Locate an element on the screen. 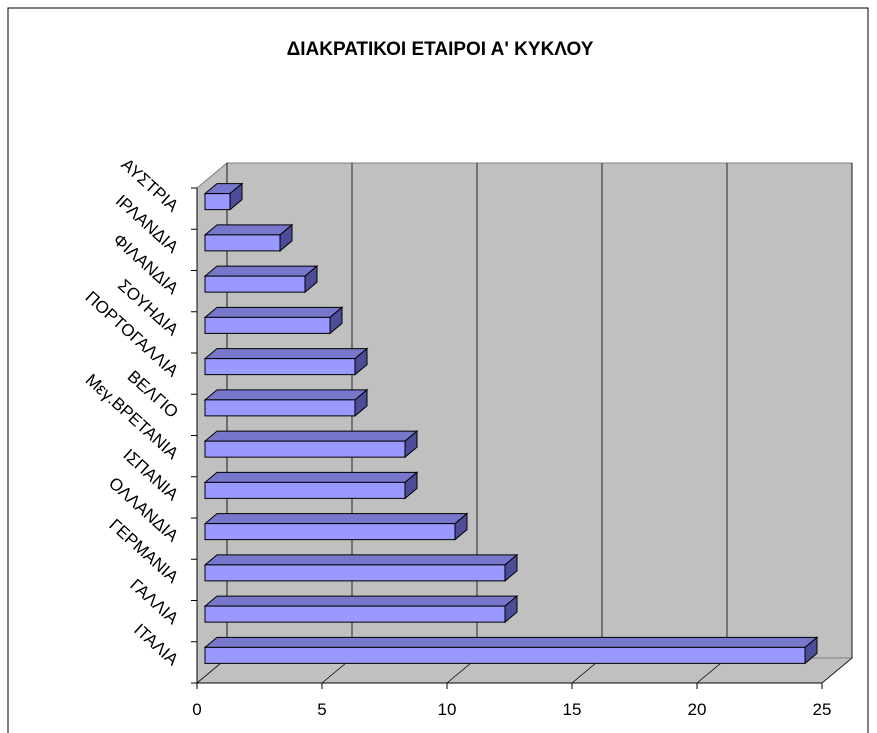 The height and width of the screenshot is (733, 877). x-tick-label: 25 is located at coordinates (822, 709).